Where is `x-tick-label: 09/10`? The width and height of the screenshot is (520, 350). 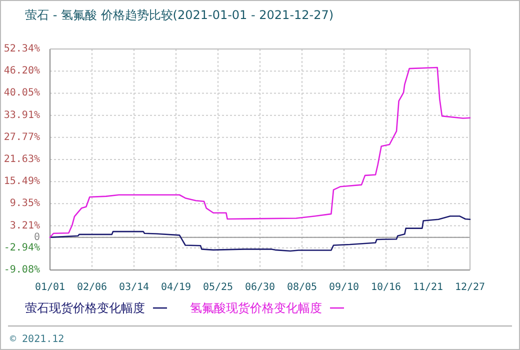
x-tick-label: 09/10 is located at coordinates (344, 287).